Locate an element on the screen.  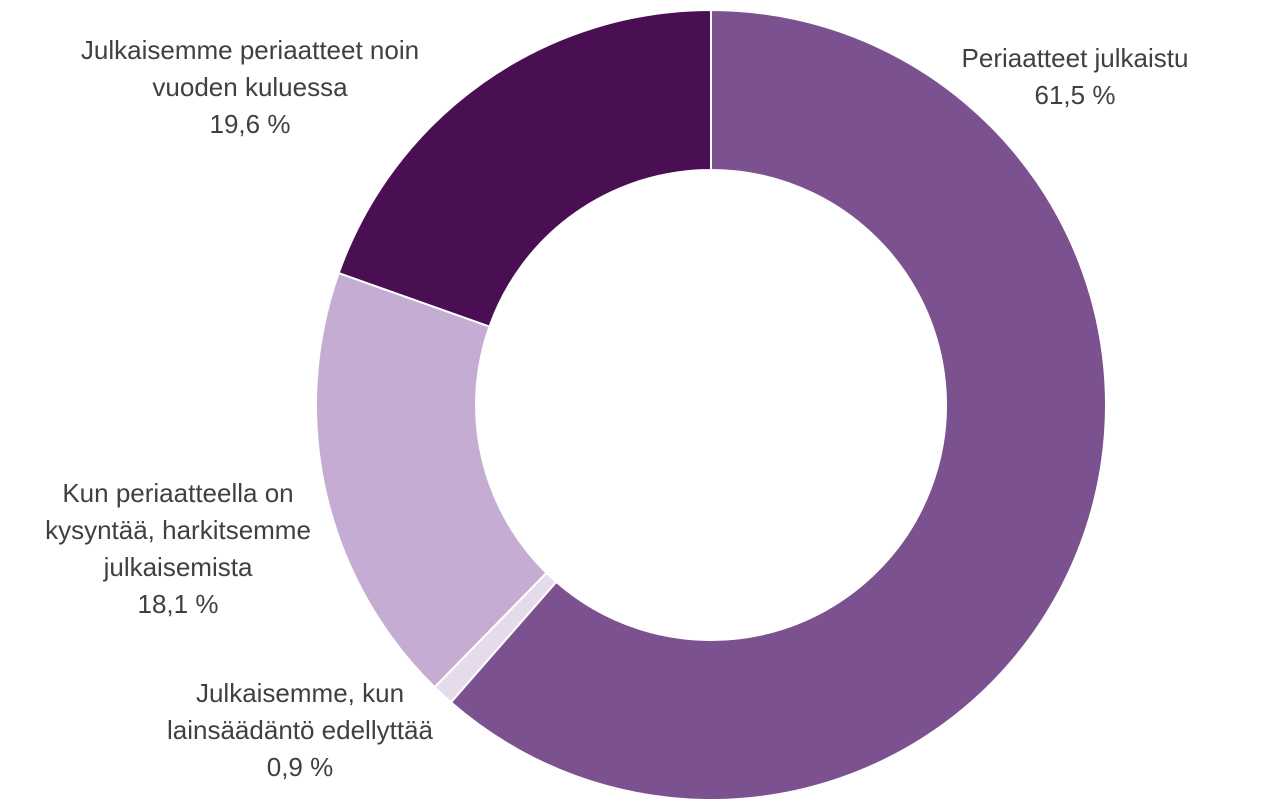
value-label: 19,6 % is located at coordinates (250, 124).